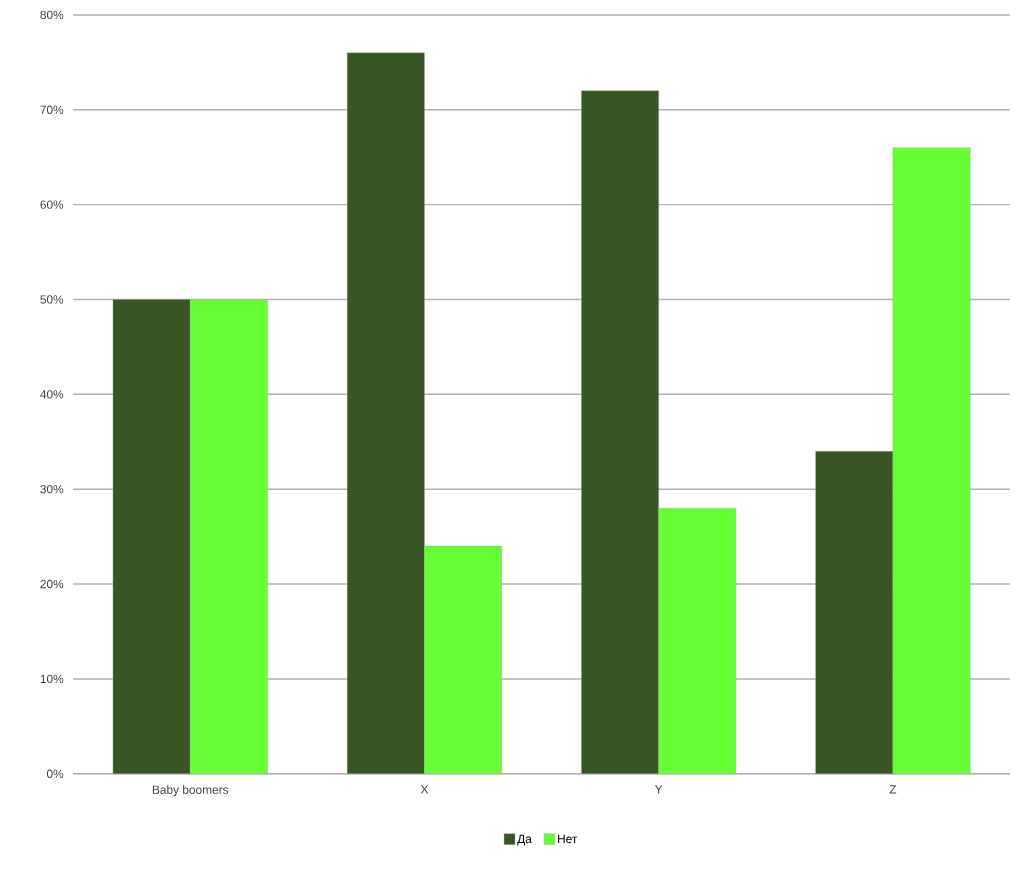  I want to click on y-tick-label: 80%, so click(52, 15).